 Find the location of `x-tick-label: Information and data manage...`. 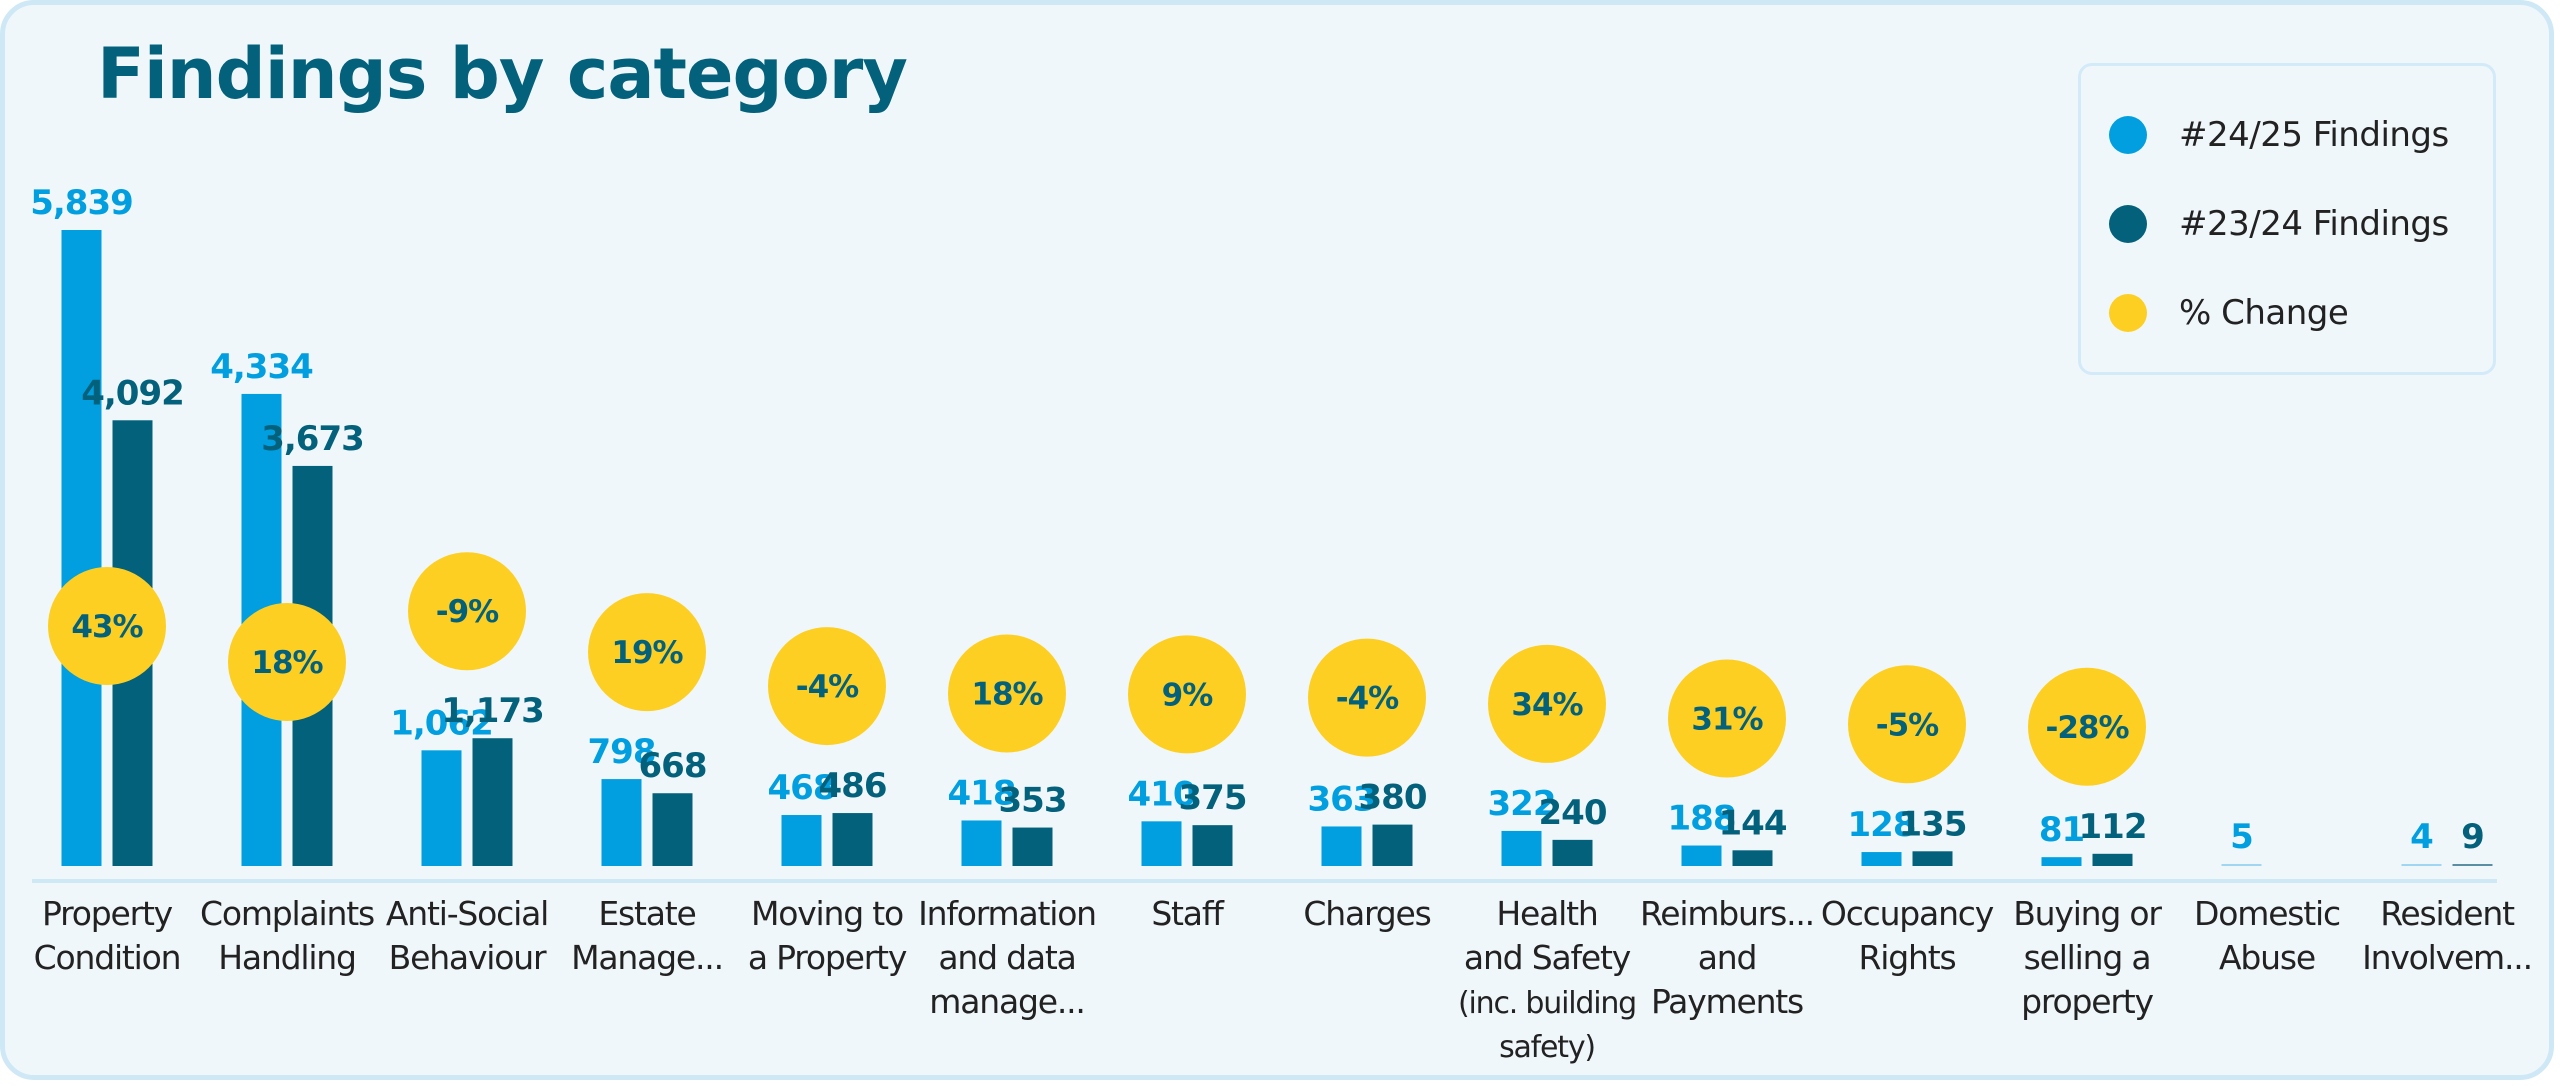

x-tick-label: Information and data manage... is located at coordinates (1007, 957).